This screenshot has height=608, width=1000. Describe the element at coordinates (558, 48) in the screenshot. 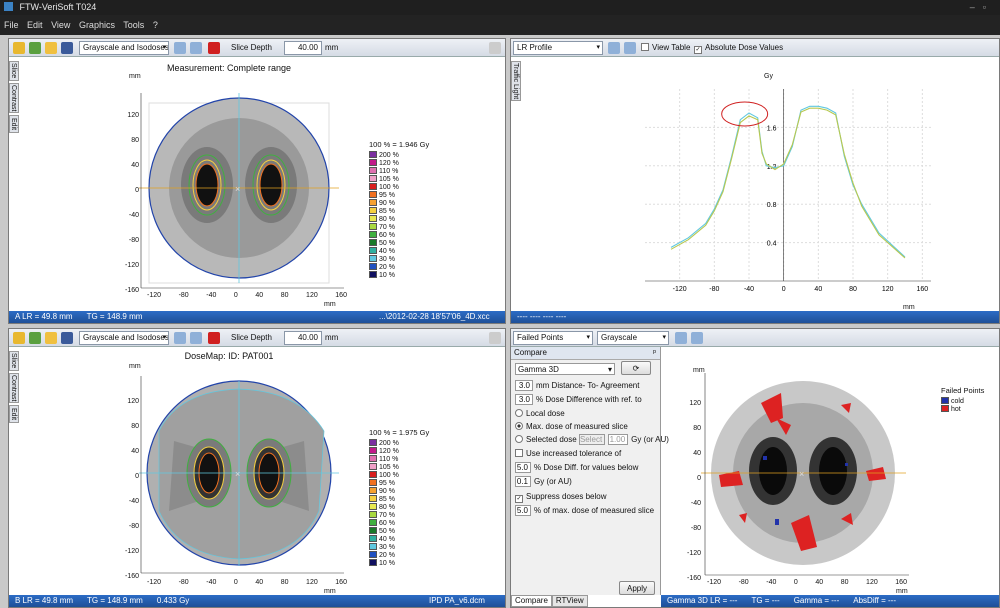

I see `profile-select: LR Profile ▾` at that location.